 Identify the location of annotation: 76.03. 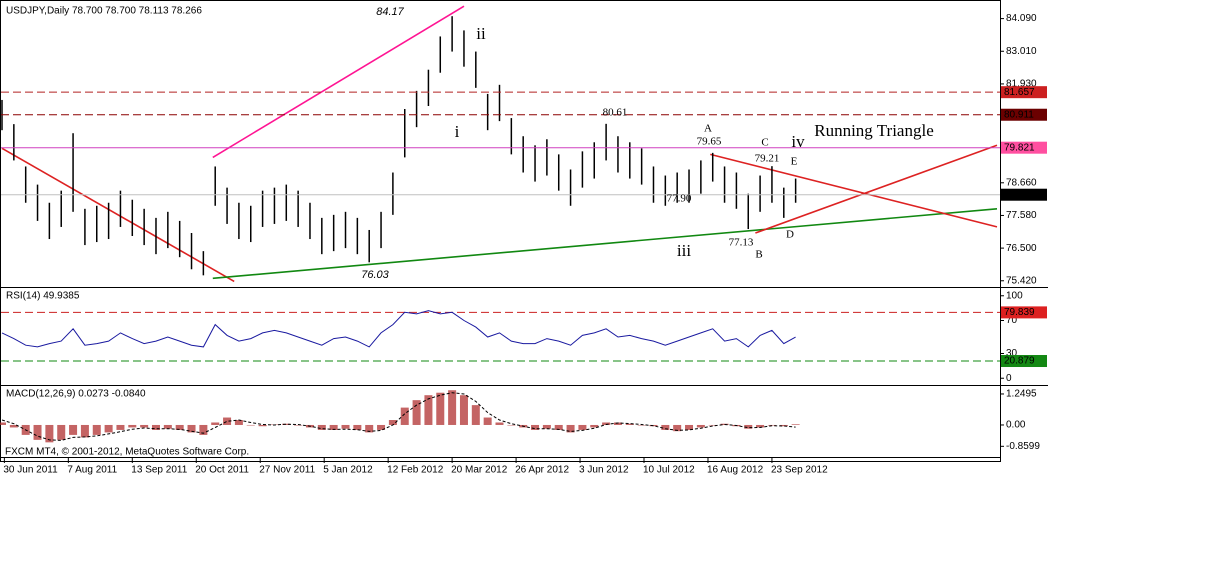
(375, 275).